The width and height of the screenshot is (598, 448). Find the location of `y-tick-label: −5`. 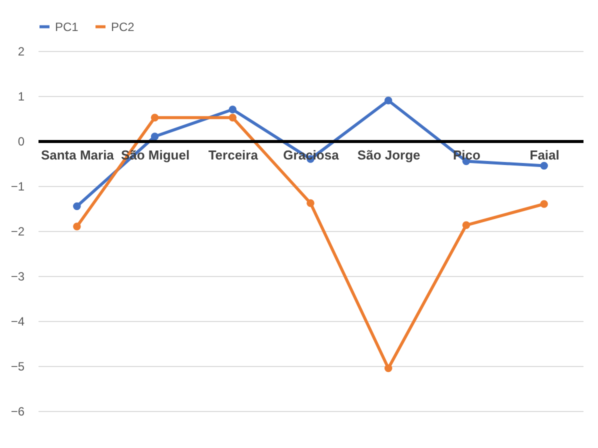

y-tick-label: −5 is located at coordinates (17, 367).